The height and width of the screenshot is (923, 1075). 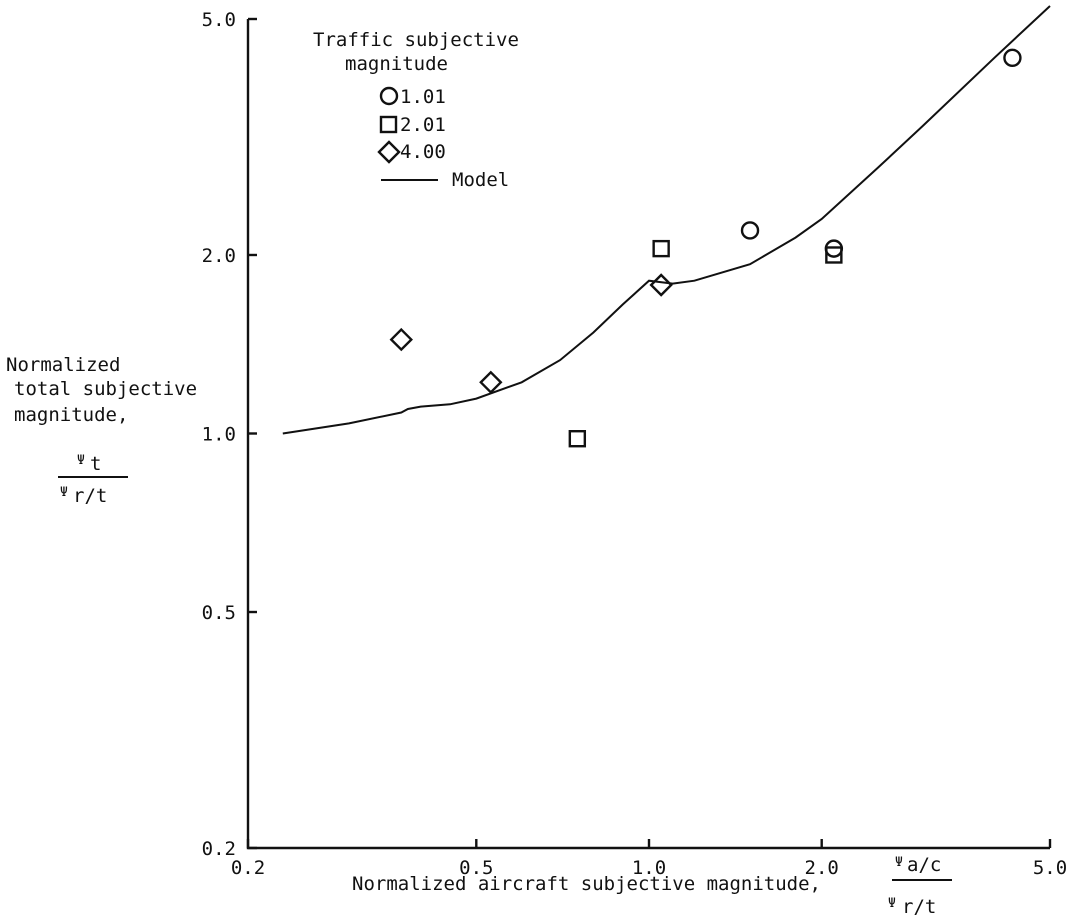 What do you see at coordinates (423, 97) in the screenshot?
I see `legend-label-1: 1.01` at bounding box center [423, 97].